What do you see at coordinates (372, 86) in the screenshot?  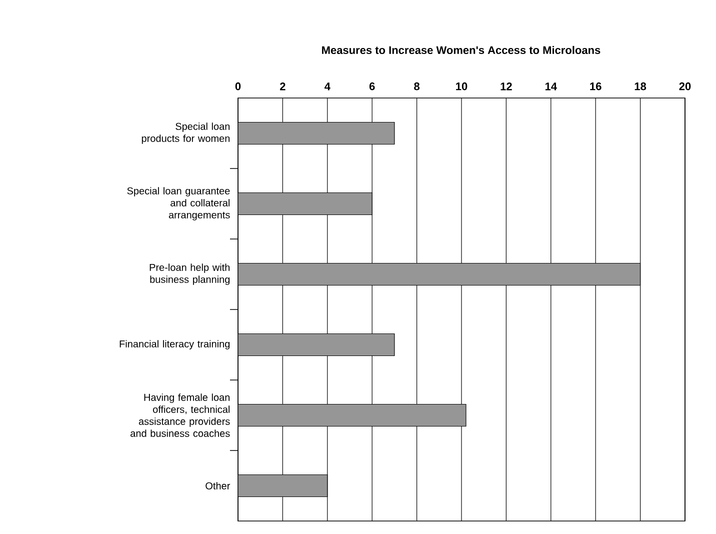 I see `x-tick-label: 6` at bounding box center [372, 86].